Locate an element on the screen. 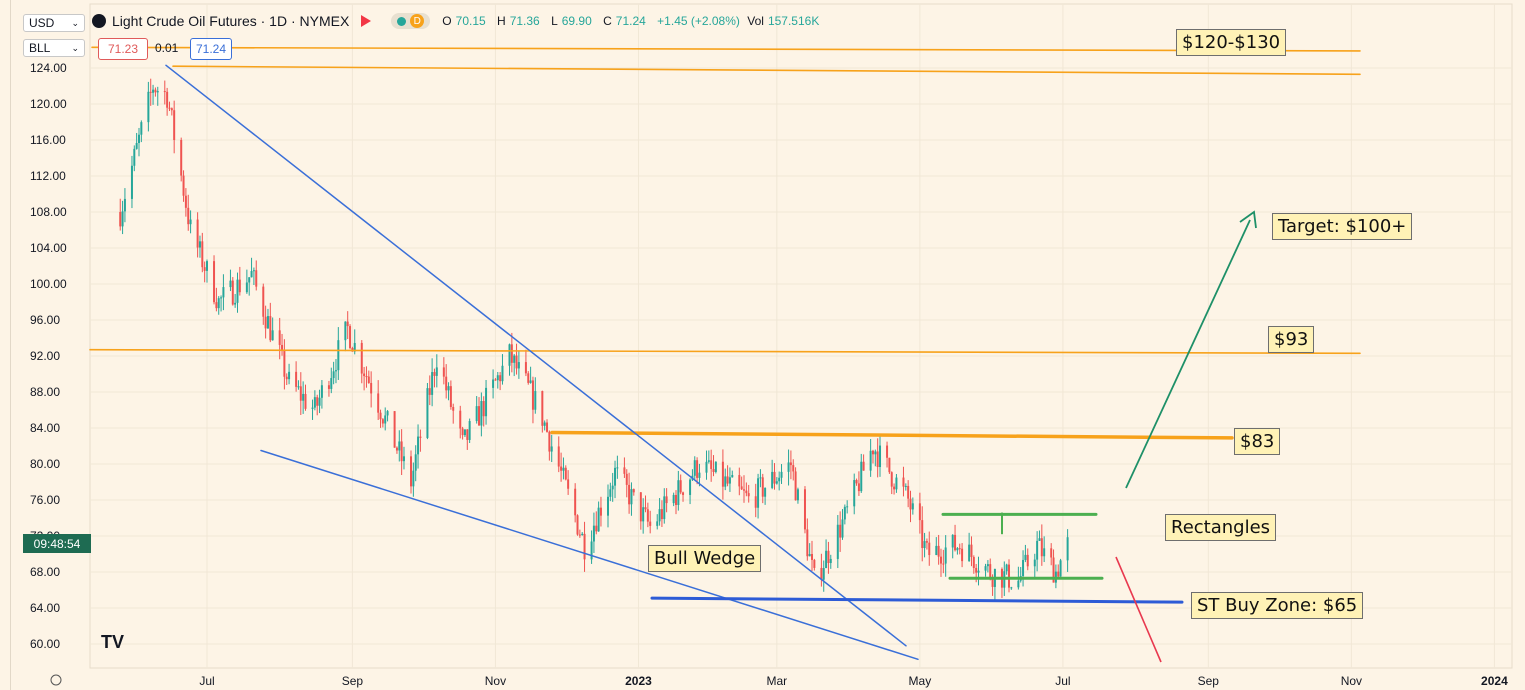  annotation-83: $83 is located at coordinates (1257, 441).